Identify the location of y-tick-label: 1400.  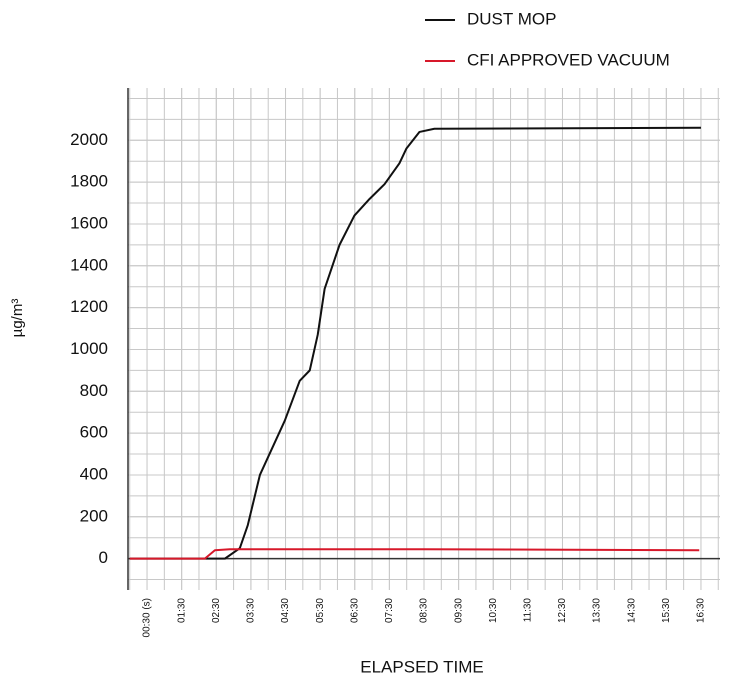
(89, 264).